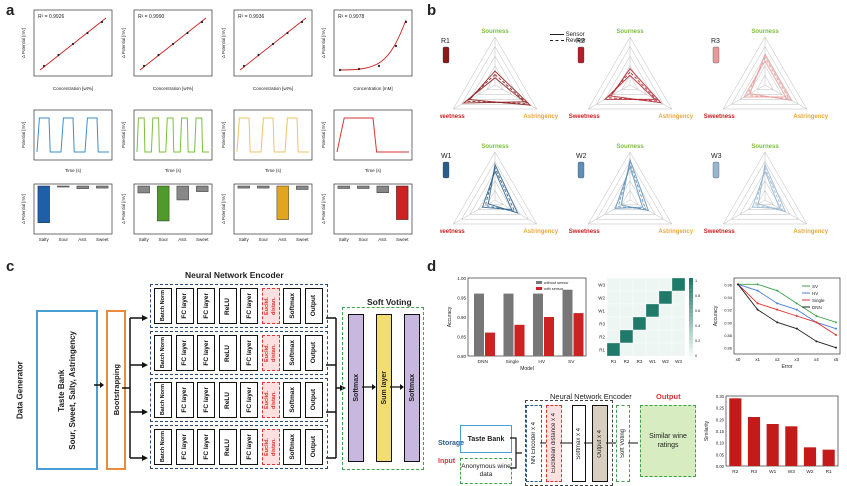 The width and height of the screenshot is (847, 486). Describe the element at coordinates (720, 466) in the screenshot. I see `sim-ytick: 0.00` at that location.